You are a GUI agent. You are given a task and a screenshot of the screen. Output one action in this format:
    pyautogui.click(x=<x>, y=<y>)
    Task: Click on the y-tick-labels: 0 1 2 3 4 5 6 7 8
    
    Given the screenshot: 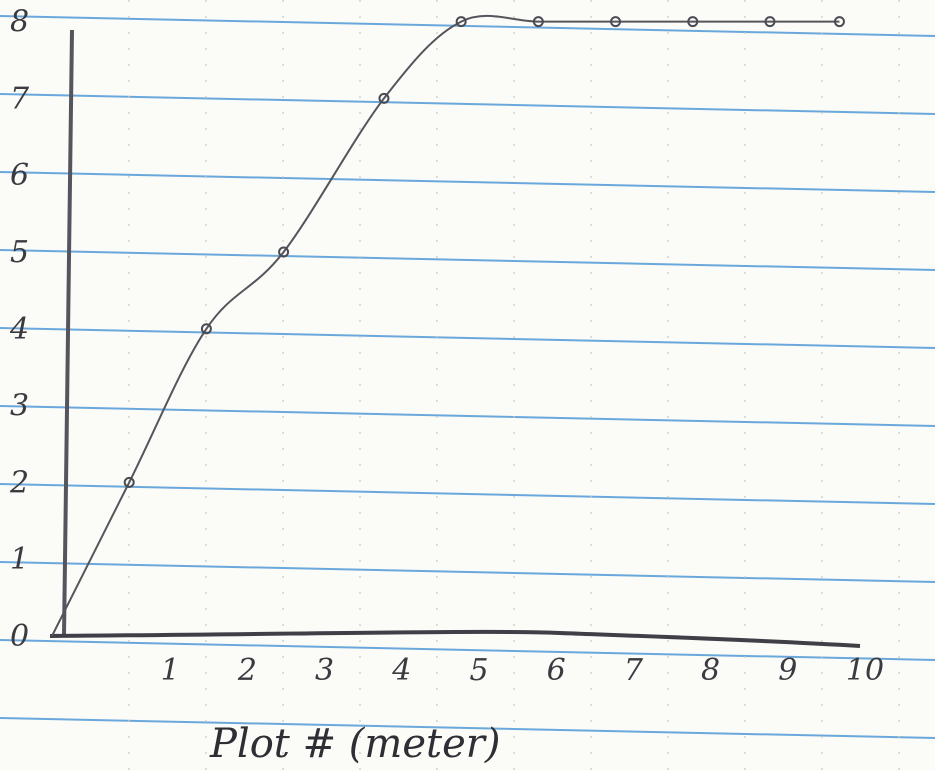 What is the action you would take?
    pyautogui.click(x=19, y=329)
    